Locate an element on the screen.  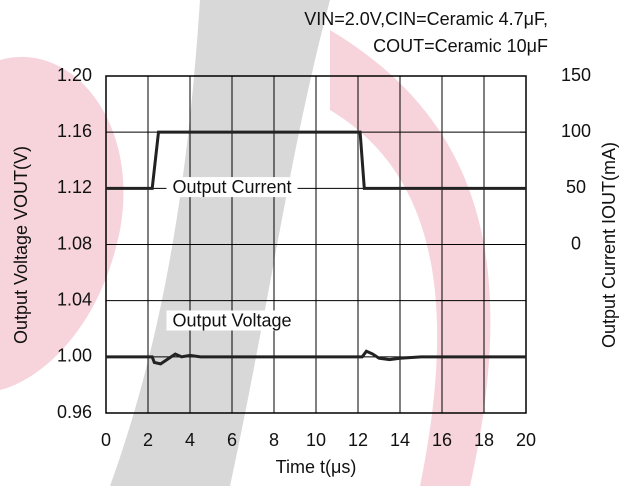
x-tick-label: 10 is located at coordinates (316, 440).